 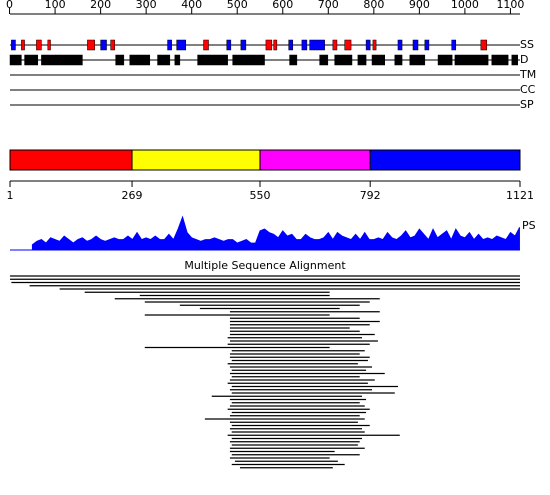 I want to click on ruler-label: 700, so click(x=328, y=5).